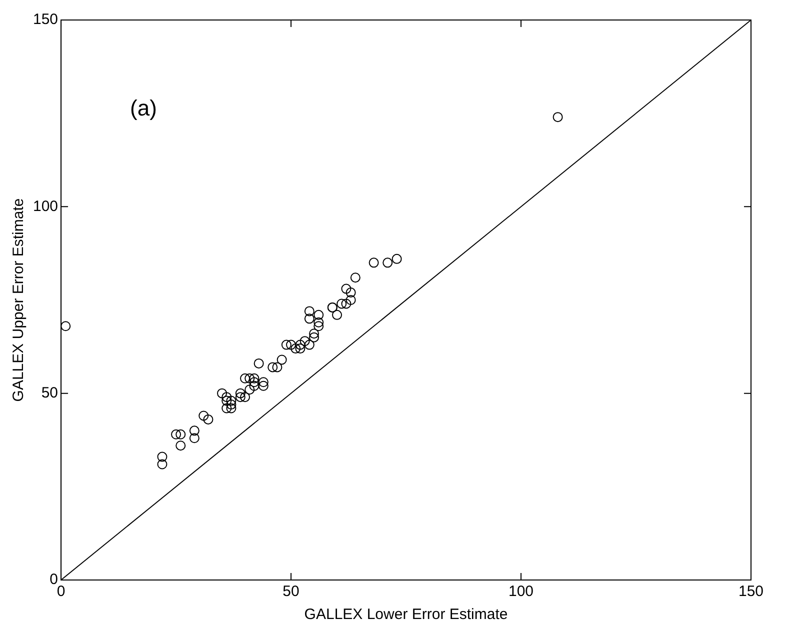  What do you see at coordinates (45, 206) in the screenshot?
I see `y-tick-label: 100` at bounding box center [45, 206].